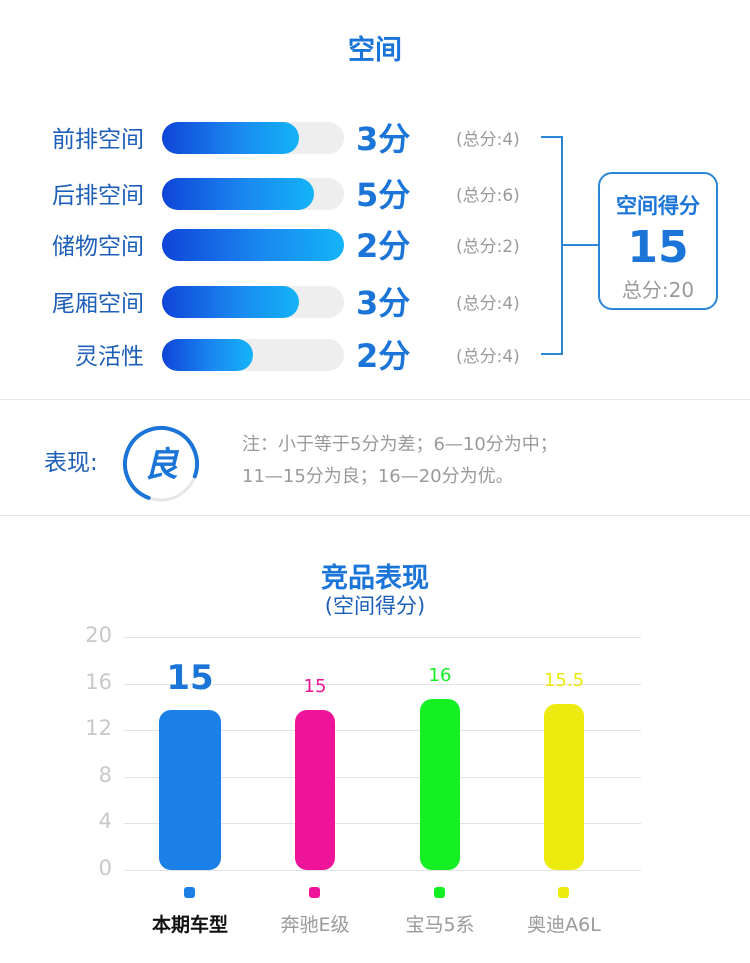 This screenshot has height=963, width=750. What do you see at coordinates (579, 245) in the screenshot?
I see `bracket-connector` at bounding box center [579, 245].